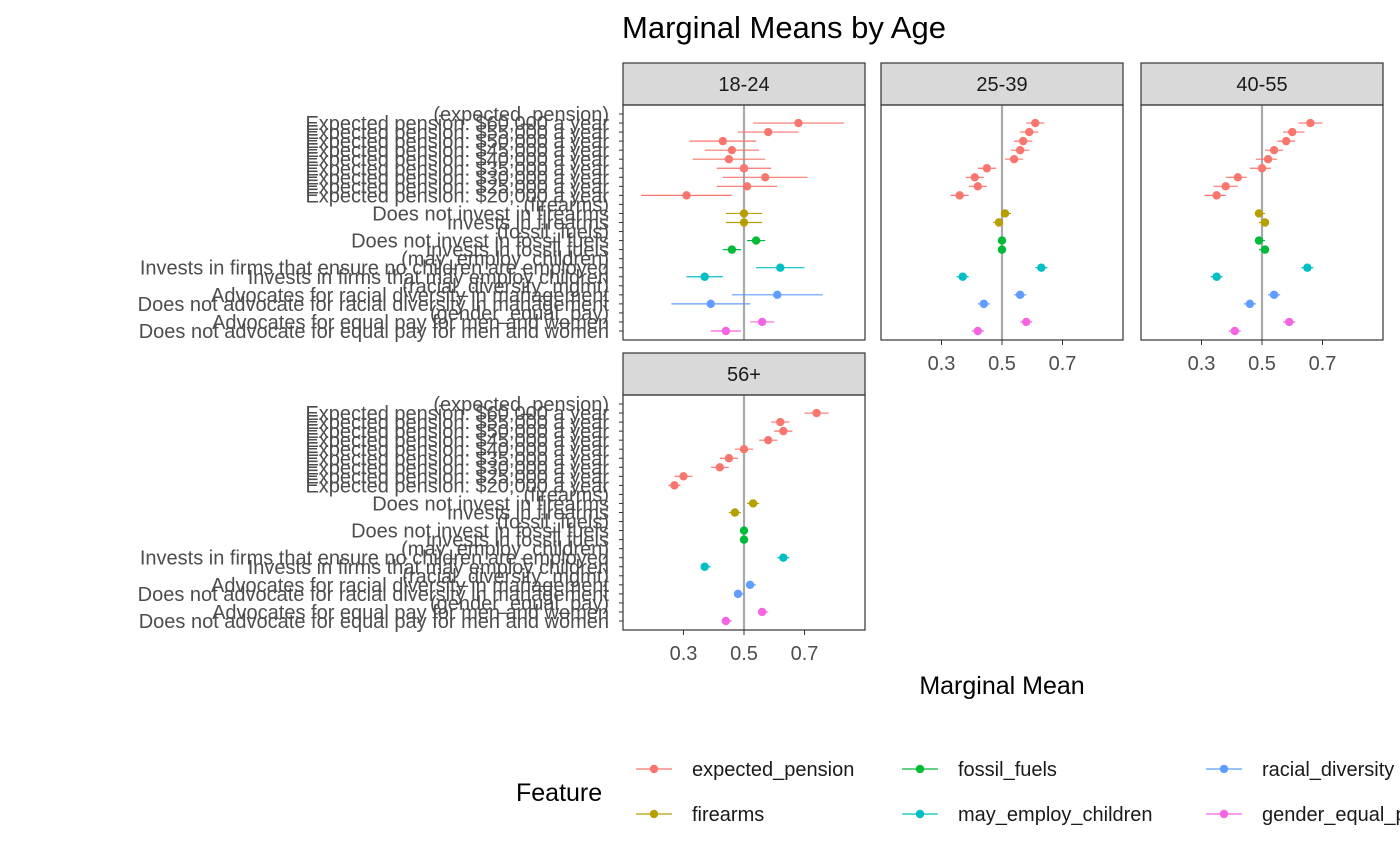  I want to click on y-tick-label: Expected pension: $20,000 a year, so click(457, 486).